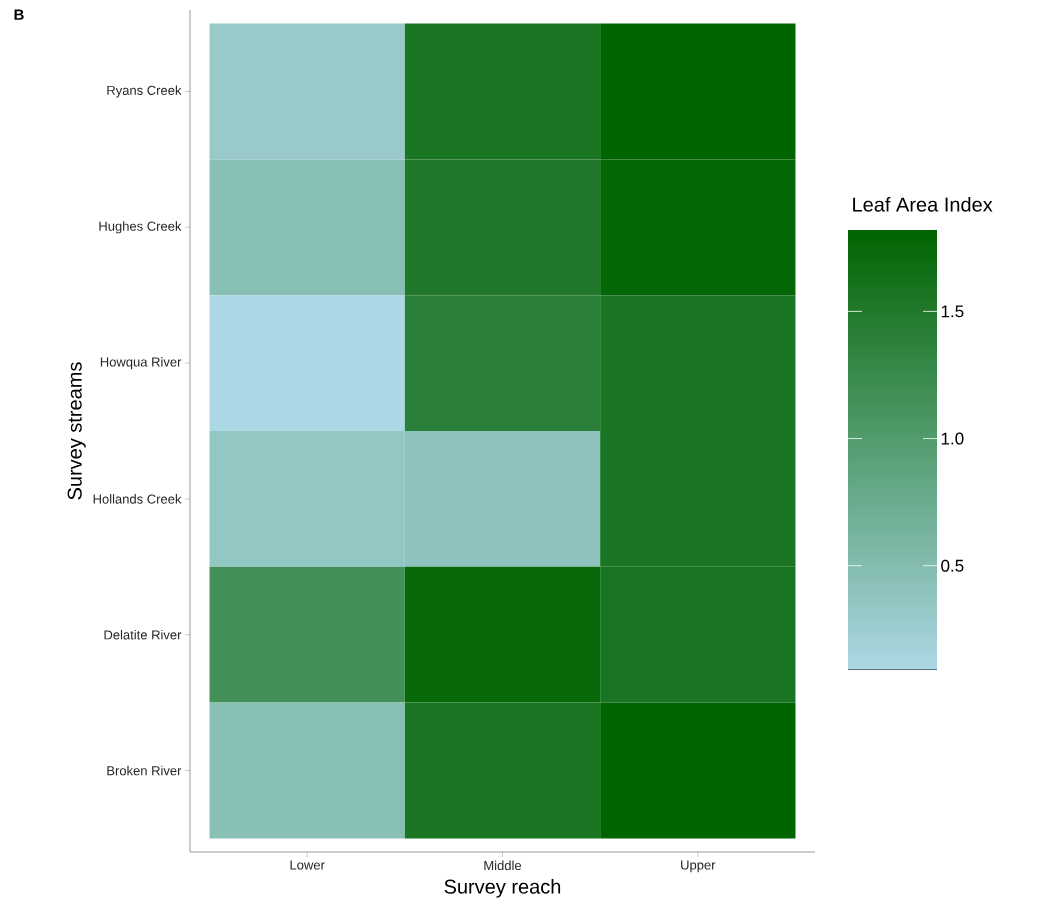 This screenshot has width=1050, height=922. What do you see at coordinates (307, 865) in the screenshot?
I see `x-tick-label: Lower` at bounding box center [307, 865].